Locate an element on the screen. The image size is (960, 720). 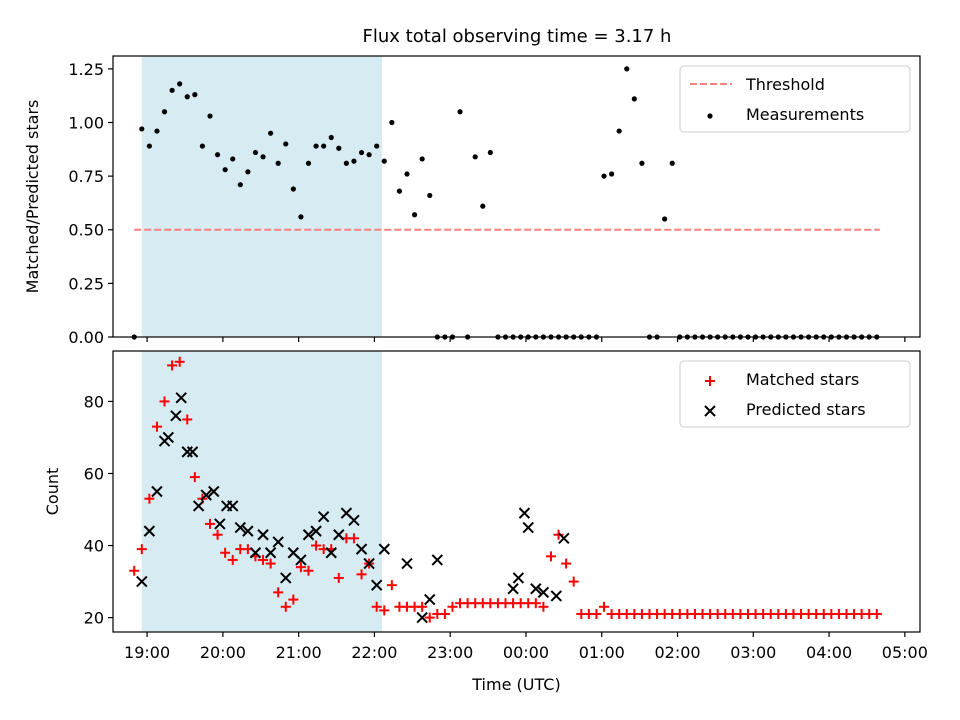
y-axis-label: Matched/Predicted stars is located at coordinates (32, 197).